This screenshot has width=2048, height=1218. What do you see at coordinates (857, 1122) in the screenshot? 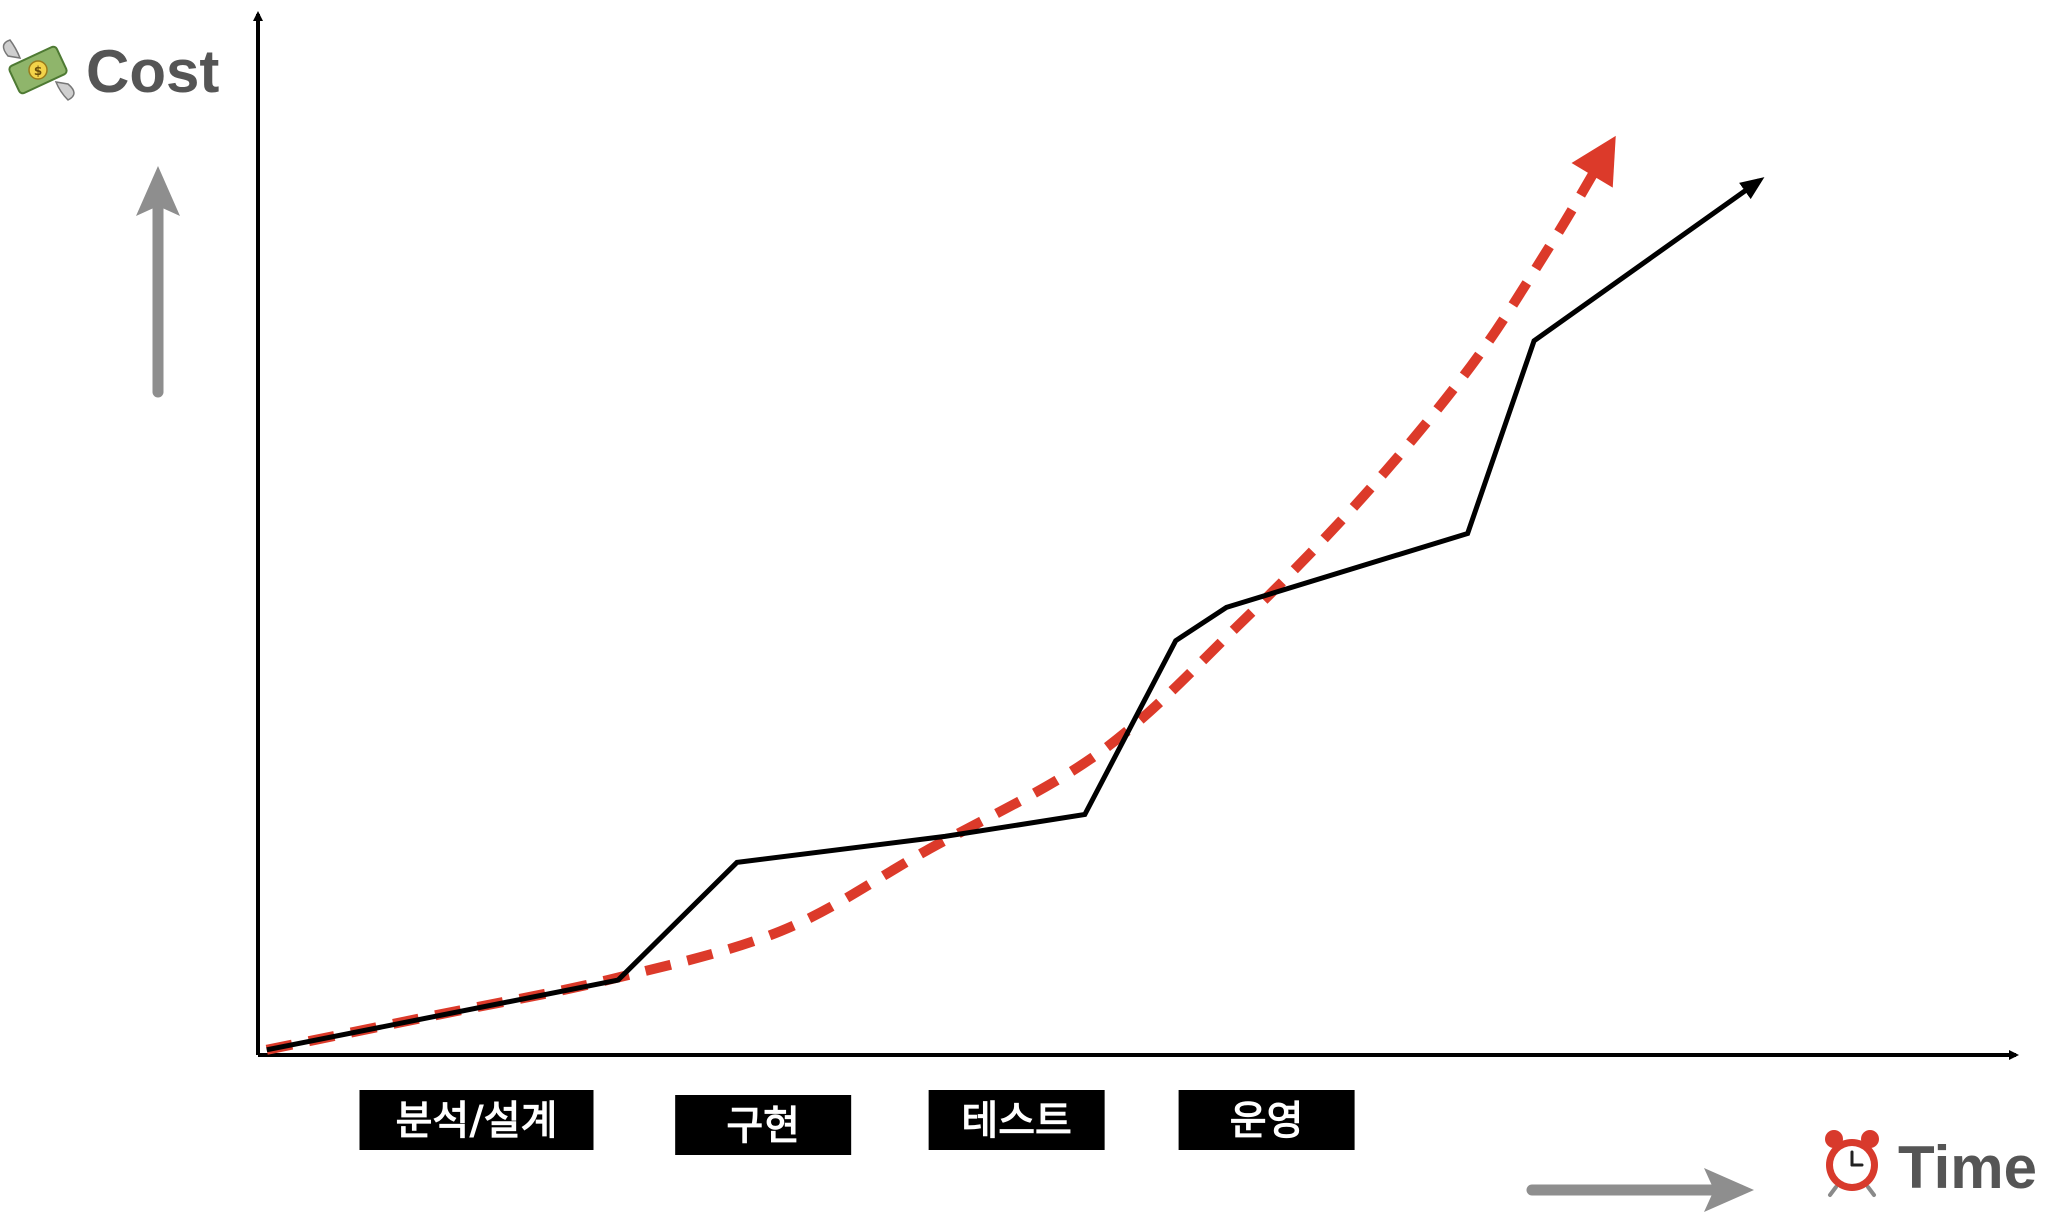
I see `phase-layer: 분석/설계 구현 테스트 운영` at bounding box center [857, 1122].